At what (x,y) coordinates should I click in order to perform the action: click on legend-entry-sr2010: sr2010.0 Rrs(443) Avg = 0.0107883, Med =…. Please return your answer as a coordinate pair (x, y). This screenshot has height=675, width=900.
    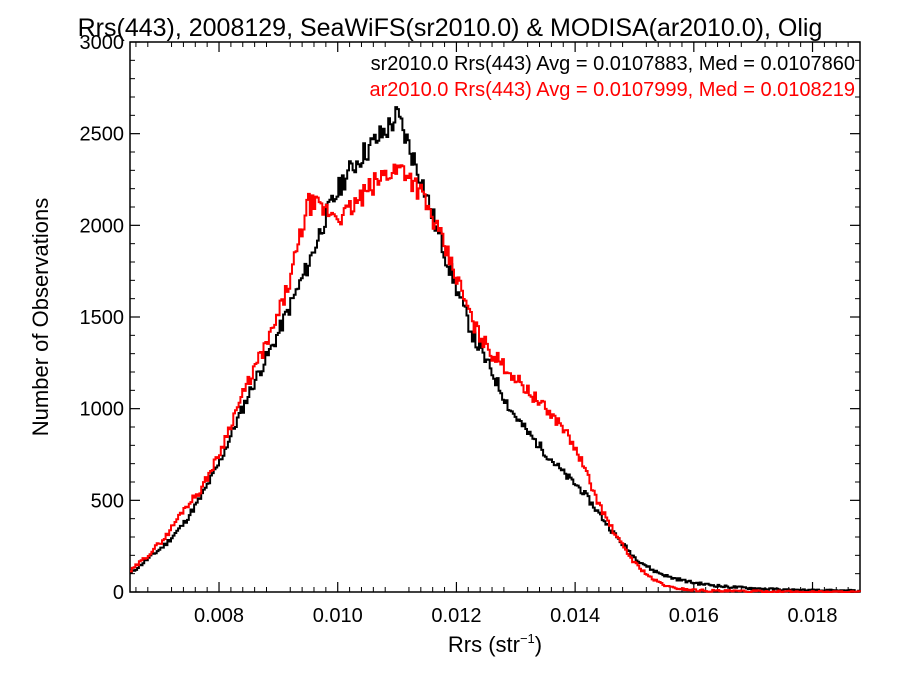
    Looking at the image, I should click on (613, 64).